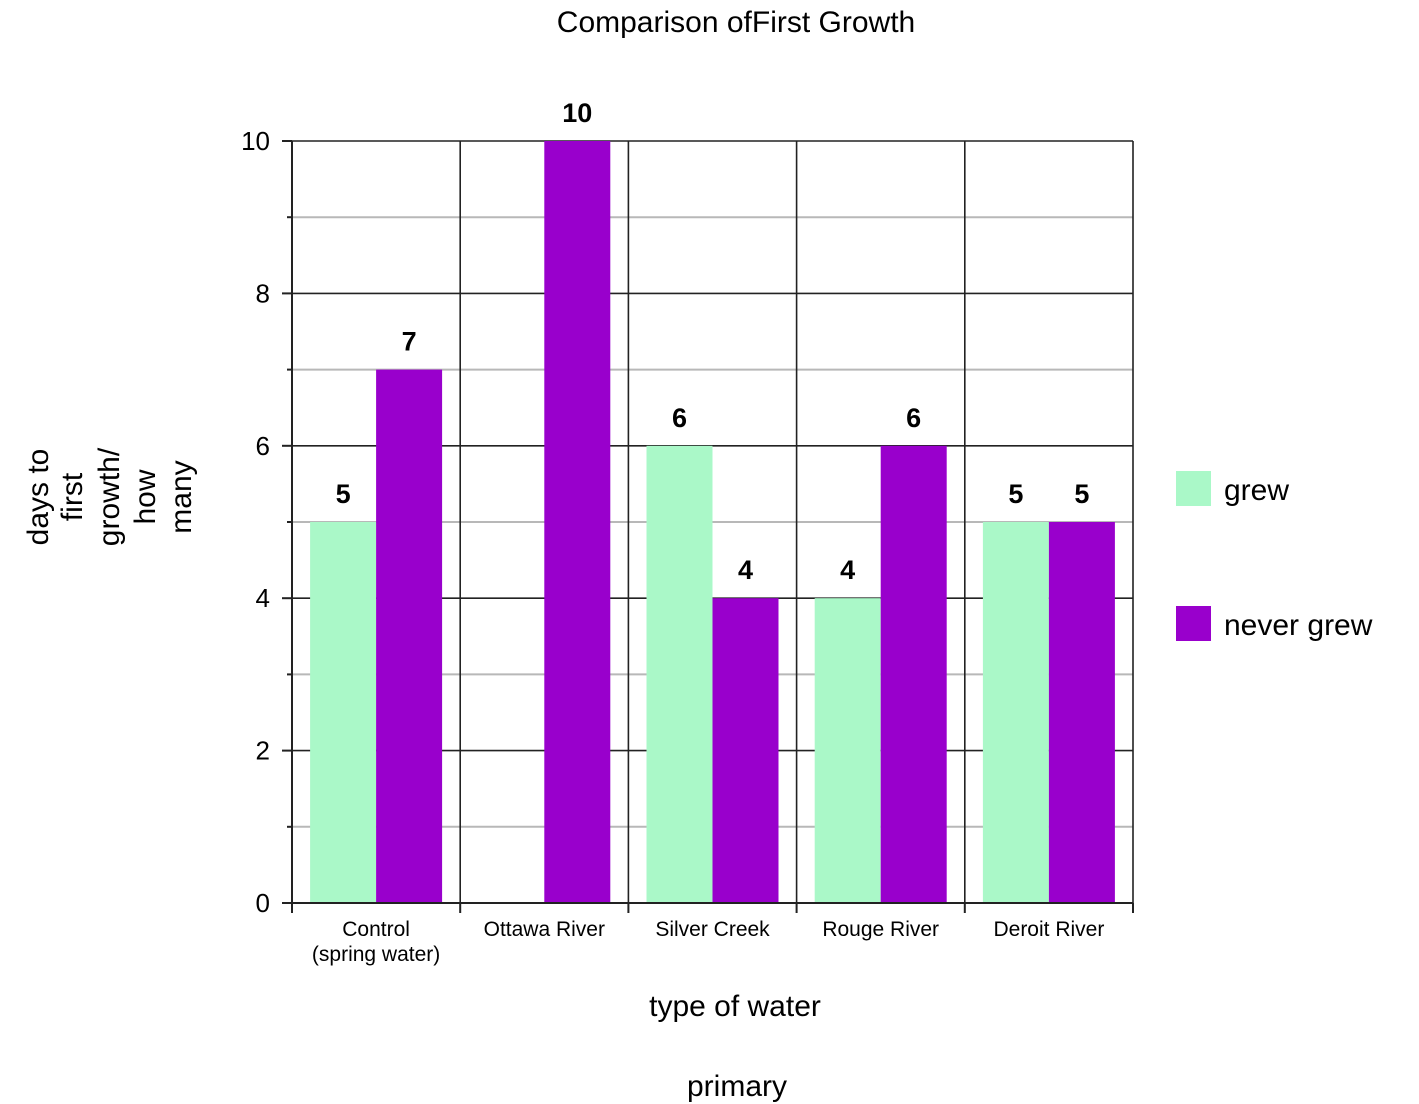 Image resolution: width=1419 pixels, height=1104 pixels. I want to click on legend: grew never grew, so click(1274, 556).